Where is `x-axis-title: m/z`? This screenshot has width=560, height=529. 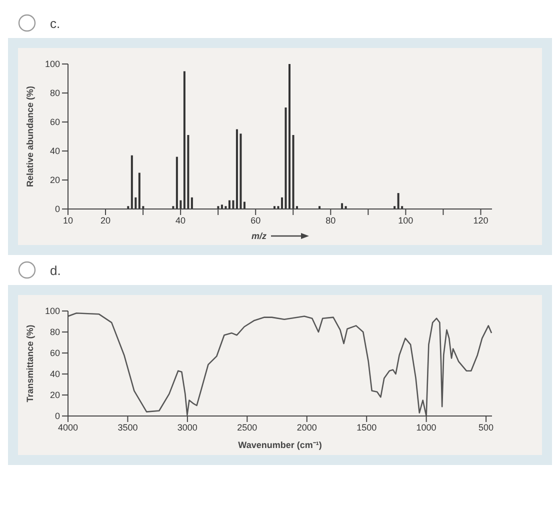 x-axis-title: m/z is located at coordinates (258, 236).